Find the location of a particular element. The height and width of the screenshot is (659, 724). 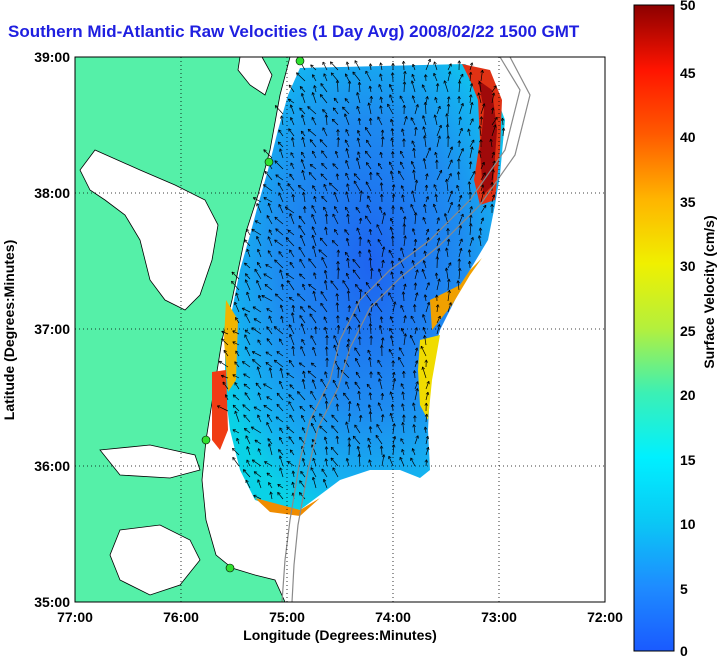

colorbar-tick-label: 10 is located at coordinates (688, 524).